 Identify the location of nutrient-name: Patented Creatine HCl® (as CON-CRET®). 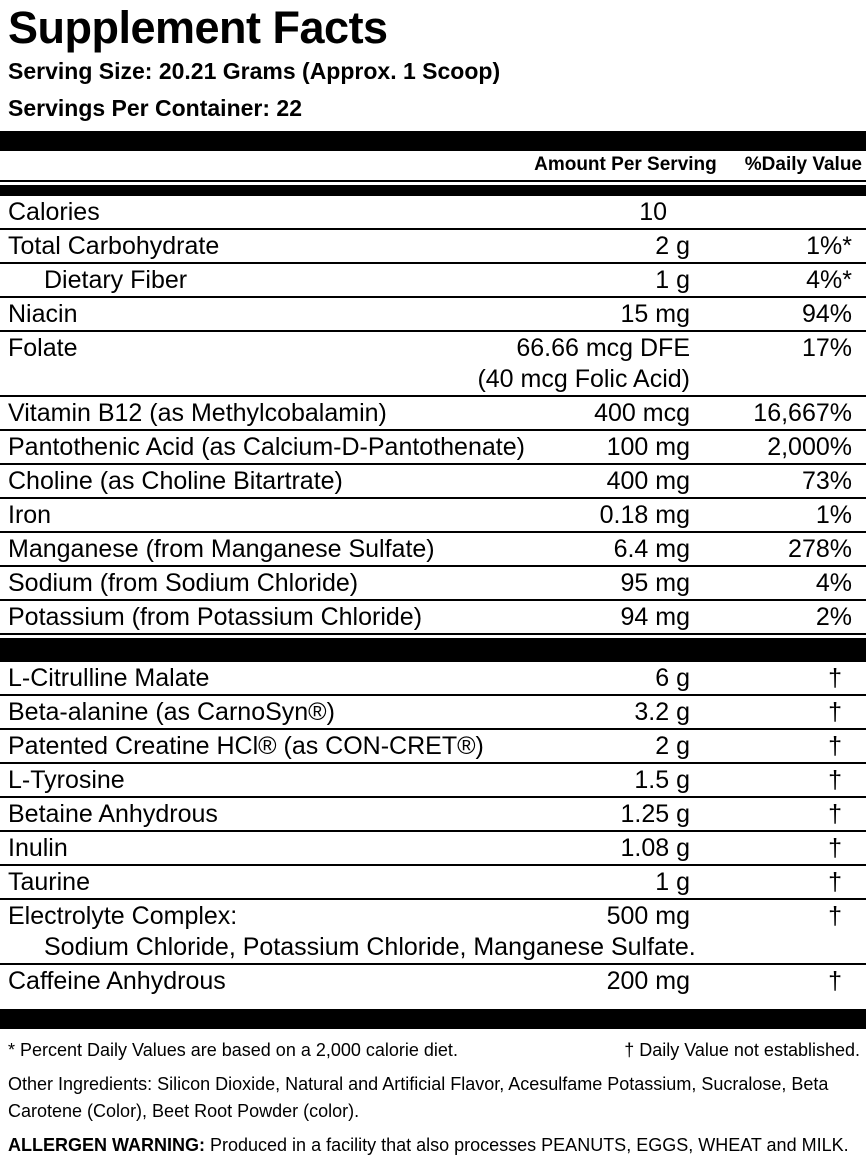
(246, 746).